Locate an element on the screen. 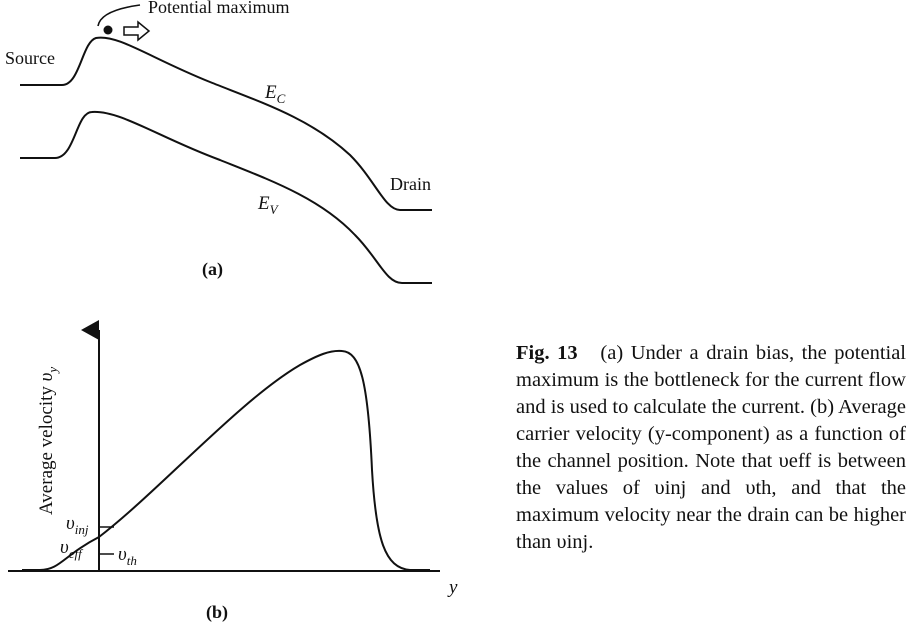  source-label: Source is located at coordinates (30, 58).